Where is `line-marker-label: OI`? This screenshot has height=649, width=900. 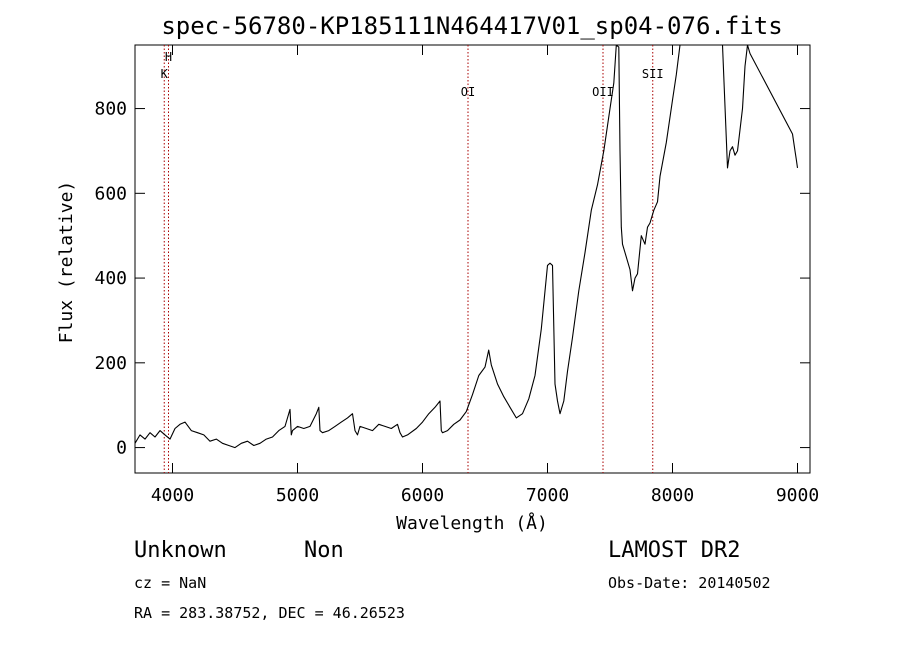
line-marker-label: OI is located at coordinates (468, 92).